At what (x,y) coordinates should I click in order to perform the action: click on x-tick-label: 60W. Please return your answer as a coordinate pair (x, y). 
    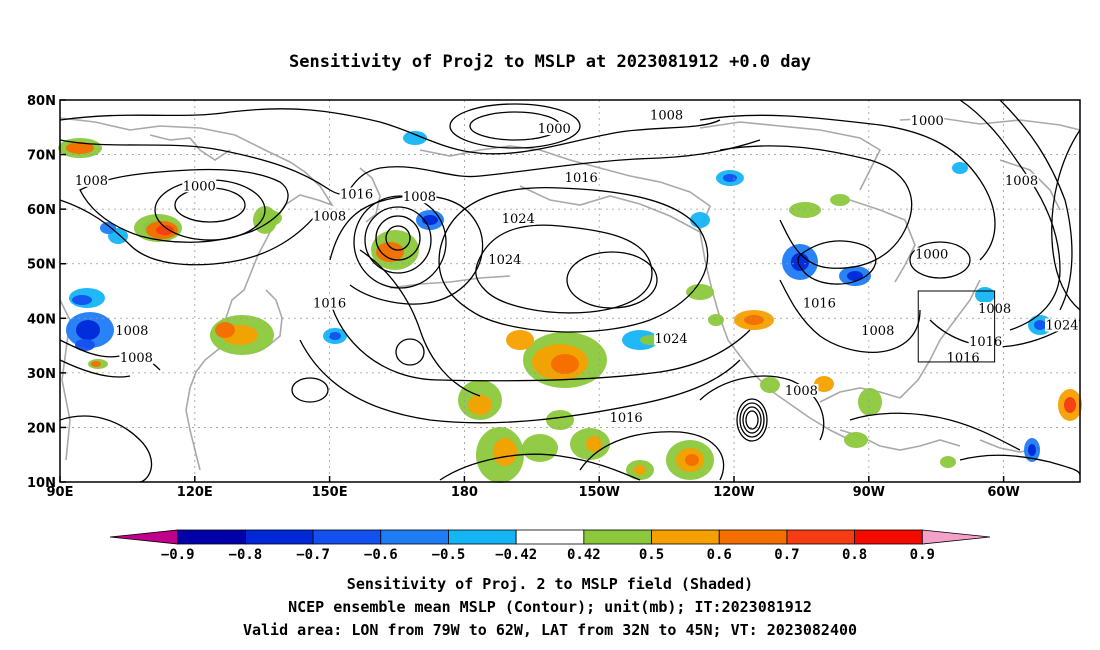
    Looking at the image, I should click on (1003, 492).